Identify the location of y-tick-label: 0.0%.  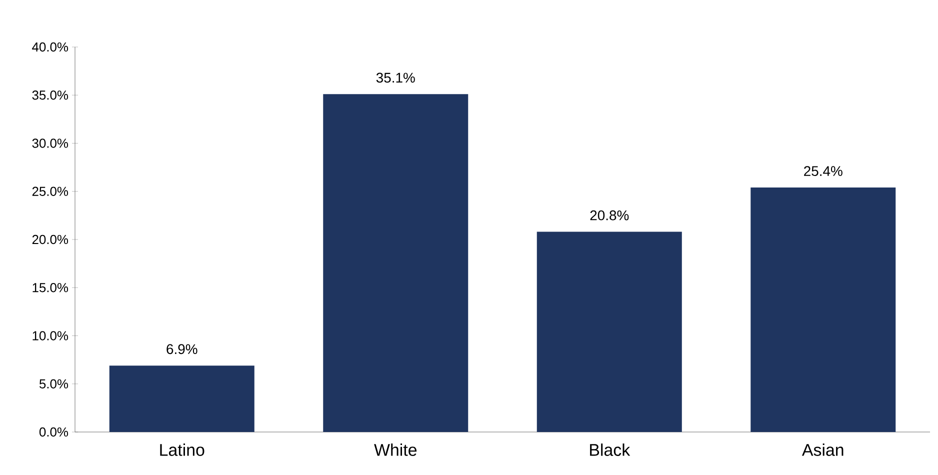
(53, 432).